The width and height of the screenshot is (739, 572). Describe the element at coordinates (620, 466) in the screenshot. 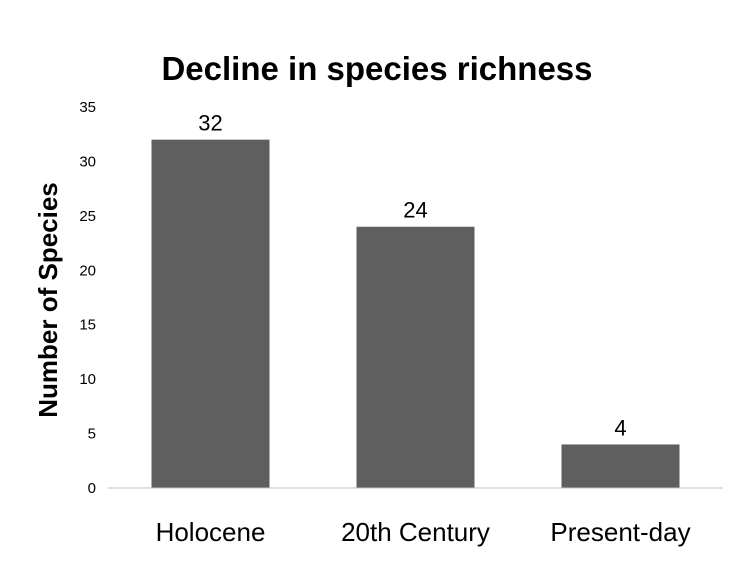

I see `bar-present-day` at that location.